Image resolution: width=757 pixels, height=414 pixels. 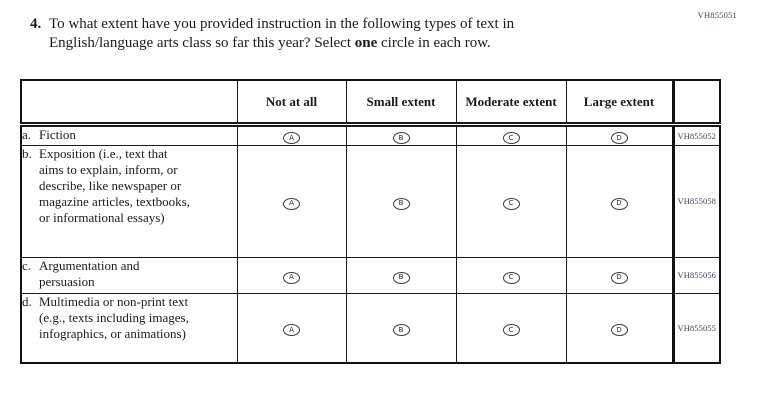 I want to click on answer-bubble-c-d: D, so click(x=619, y=277).